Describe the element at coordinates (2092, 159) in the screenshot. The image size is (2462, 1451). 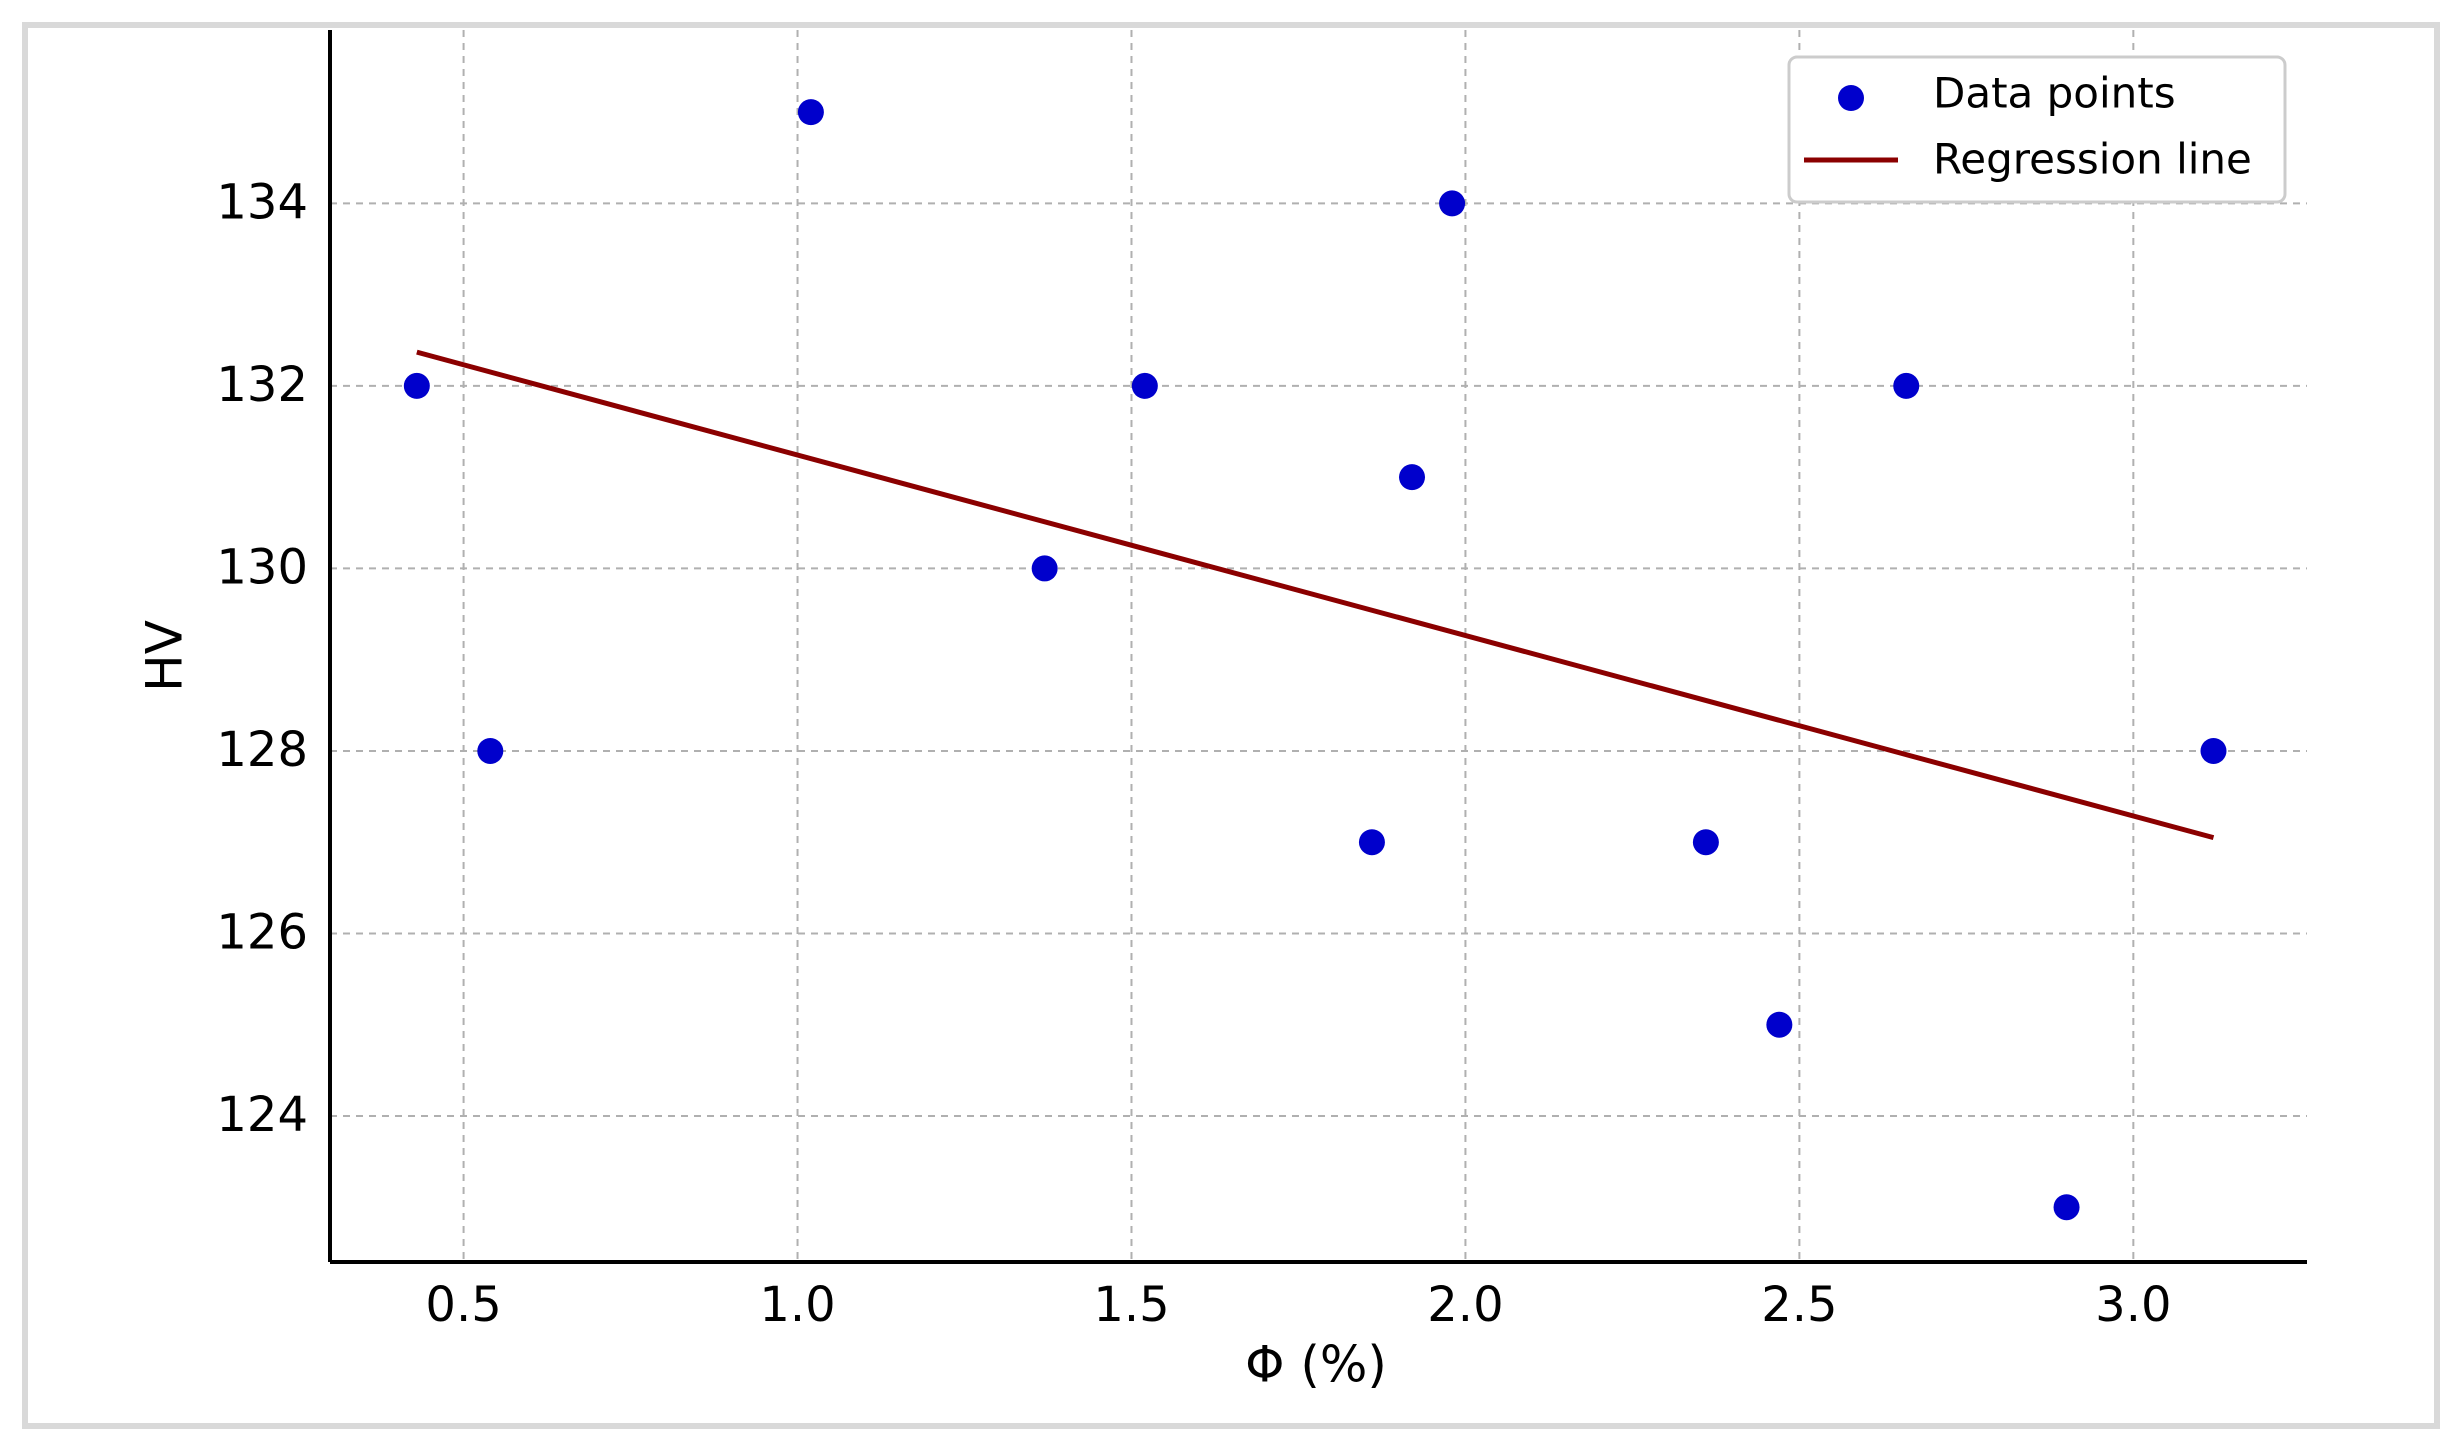
I see `legend-label-regression-line: Regression line` at that location.